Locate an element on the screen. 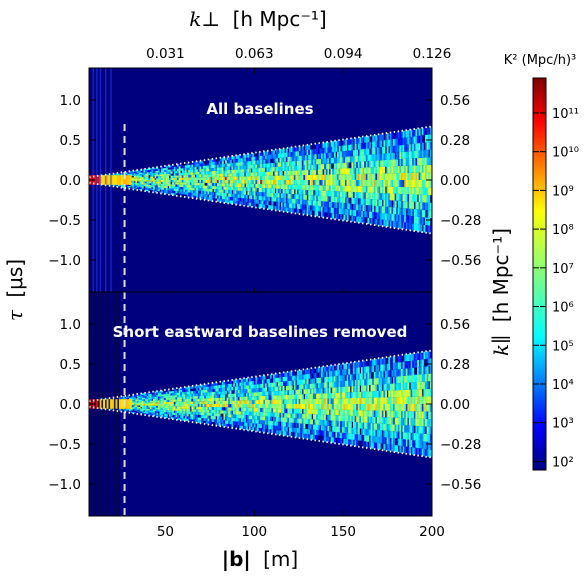 The height and width of the screenshot is (580, 586). baseline-stripe is located at coordinates (96, 180).